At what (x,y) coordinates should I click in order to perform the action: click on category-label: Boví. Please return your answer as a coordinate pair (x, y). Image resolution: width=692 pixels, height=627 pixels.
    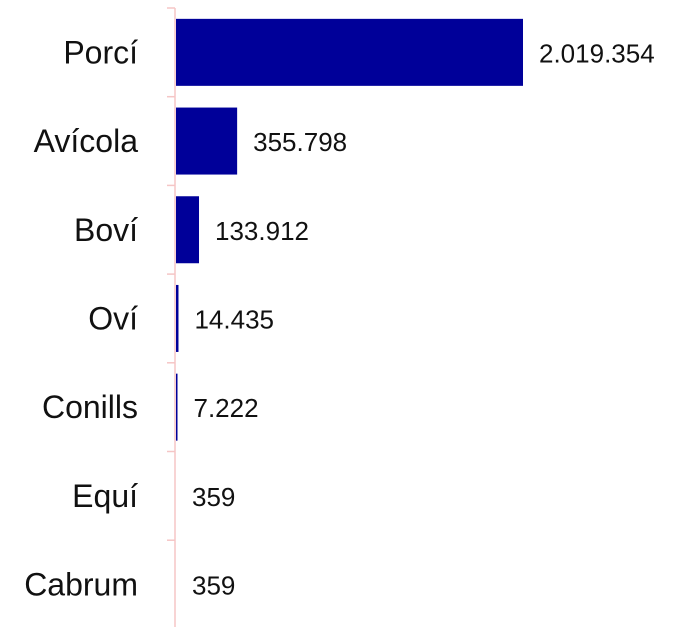
    Looking at the image, I should click on (106, 230).